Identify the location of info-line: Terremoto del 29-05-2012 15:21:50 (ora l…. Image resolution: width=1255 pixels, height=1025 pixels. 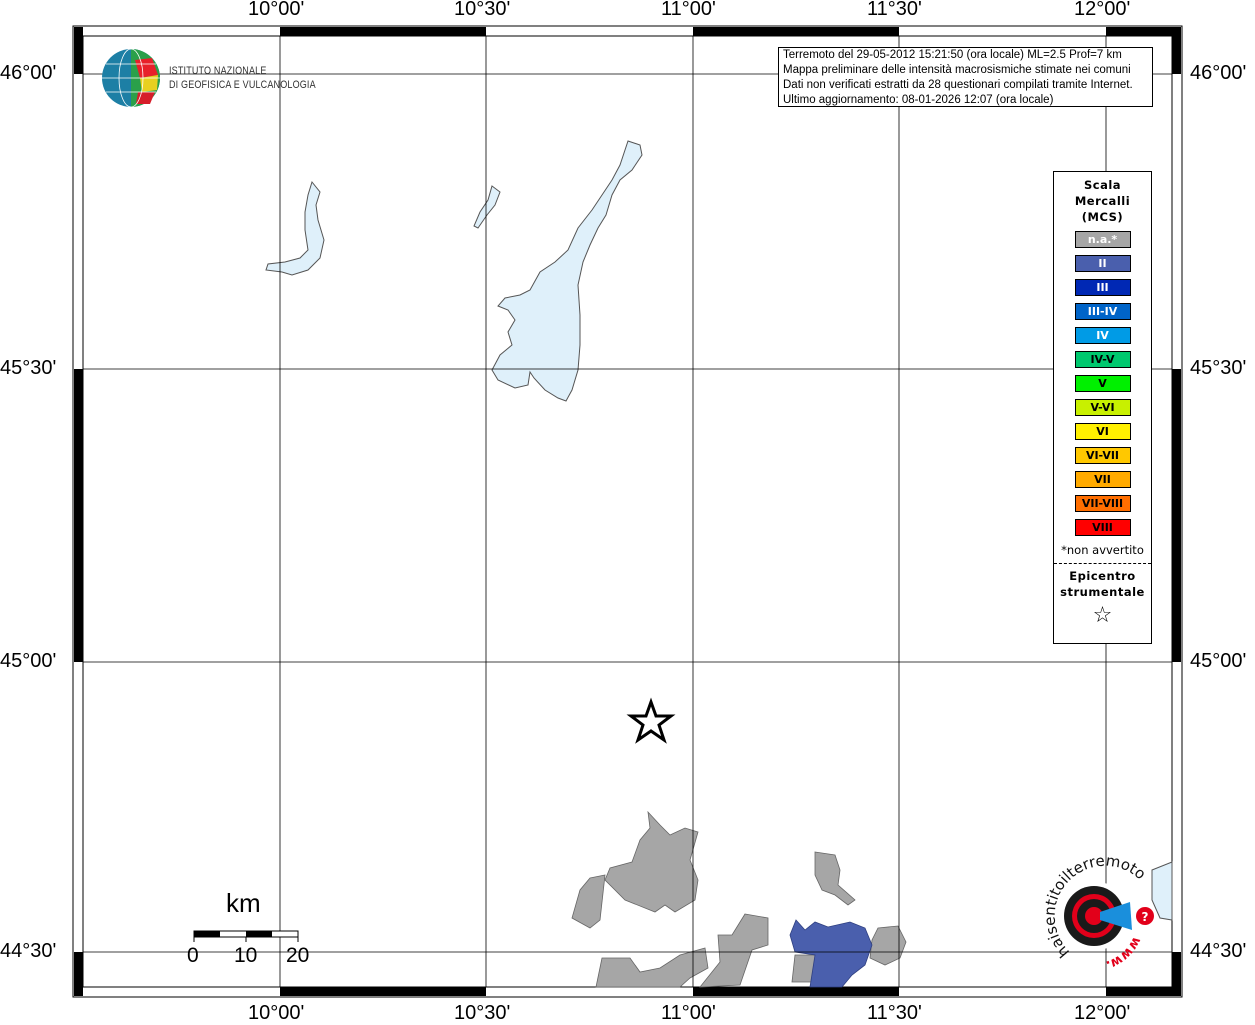
(952, 55).